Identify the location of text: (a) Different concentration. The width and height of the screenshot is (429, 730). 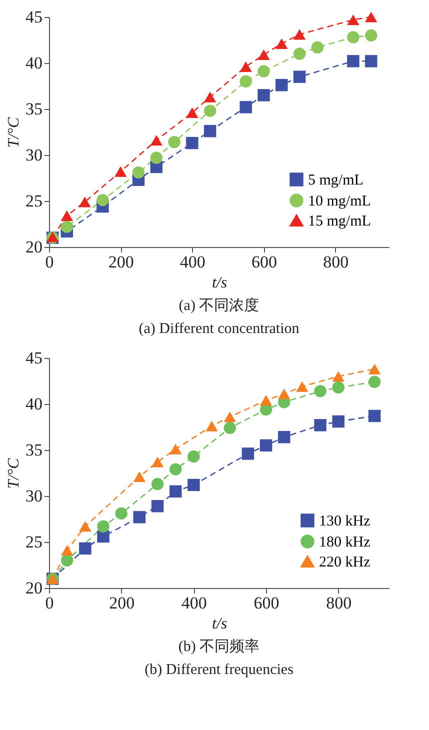
(219, 329).